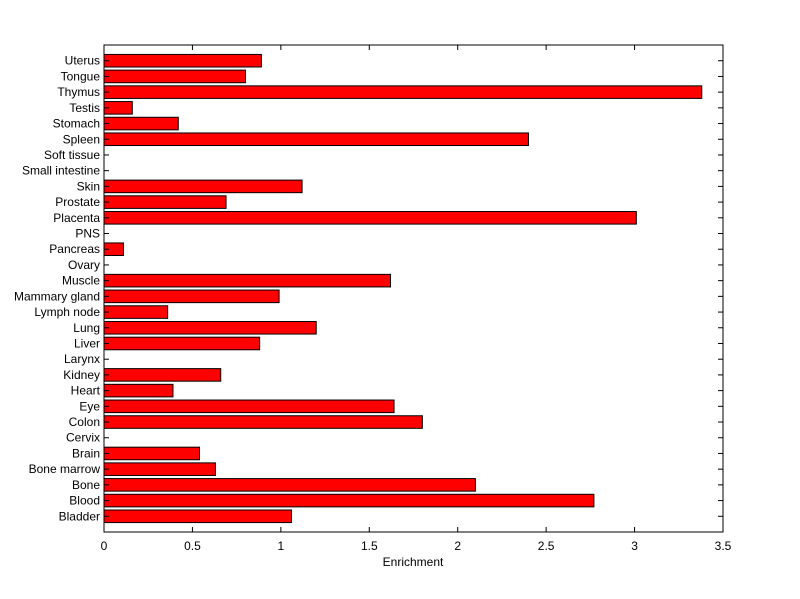  Describe the element at coordinates (61, 171) in the screenshot. I see `y-tick-label: Small intestine` at that location.